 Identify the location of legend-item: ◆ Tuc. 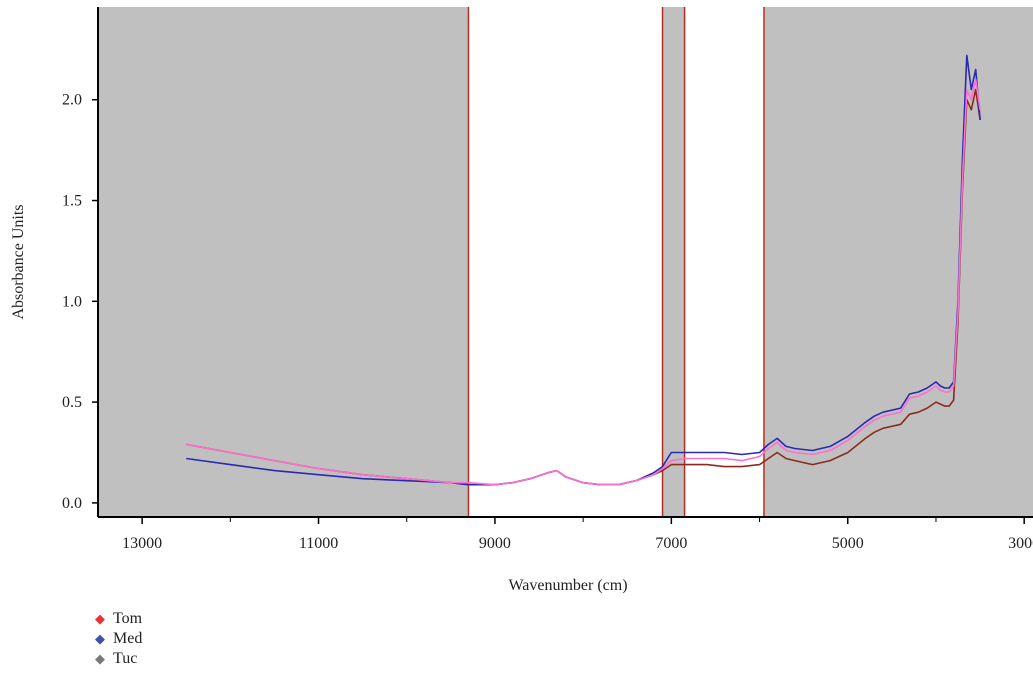
(118, 659).